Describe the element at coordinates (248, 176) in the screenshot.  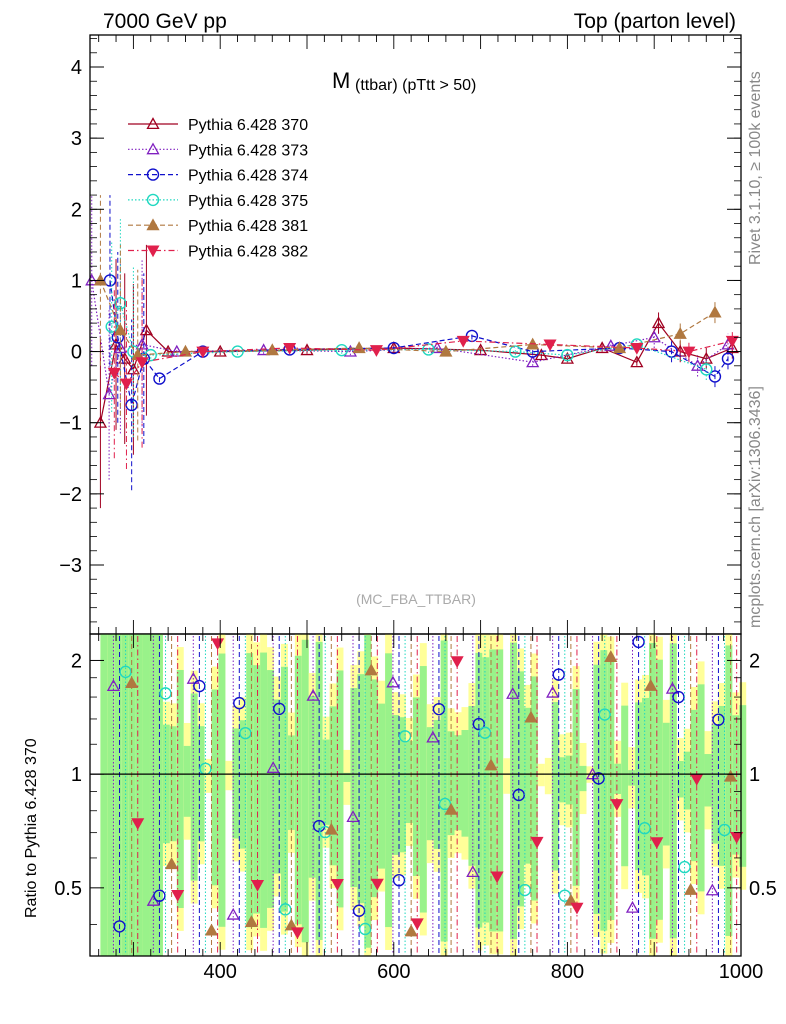
I see `legend-label: Pythia 6.428 374` at that location.